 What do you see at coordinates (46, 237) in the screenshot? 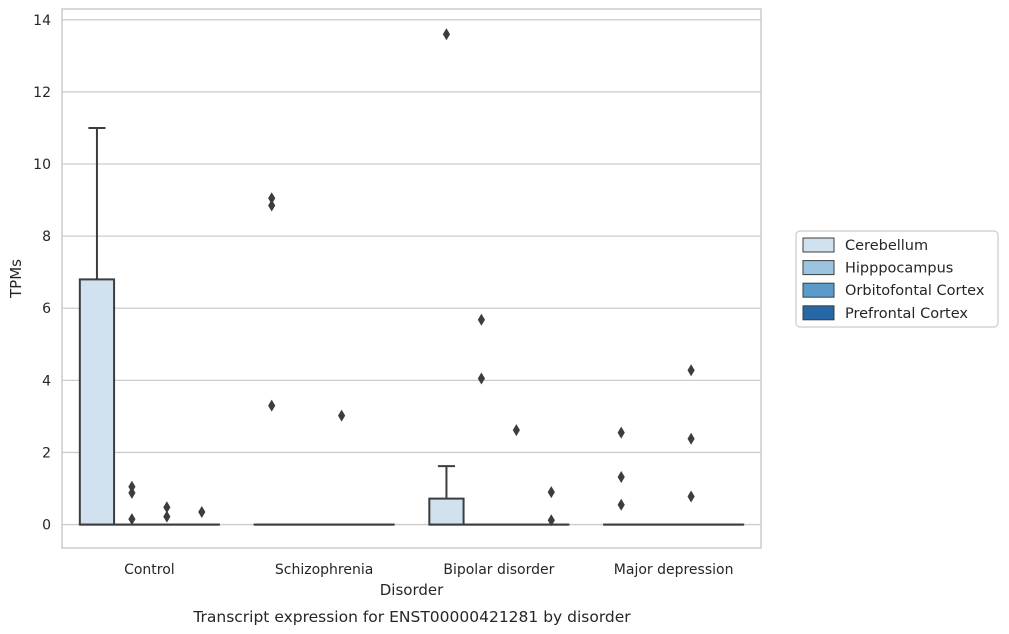
I see `y-tick-label: 8` at bounding box center [46, 237].